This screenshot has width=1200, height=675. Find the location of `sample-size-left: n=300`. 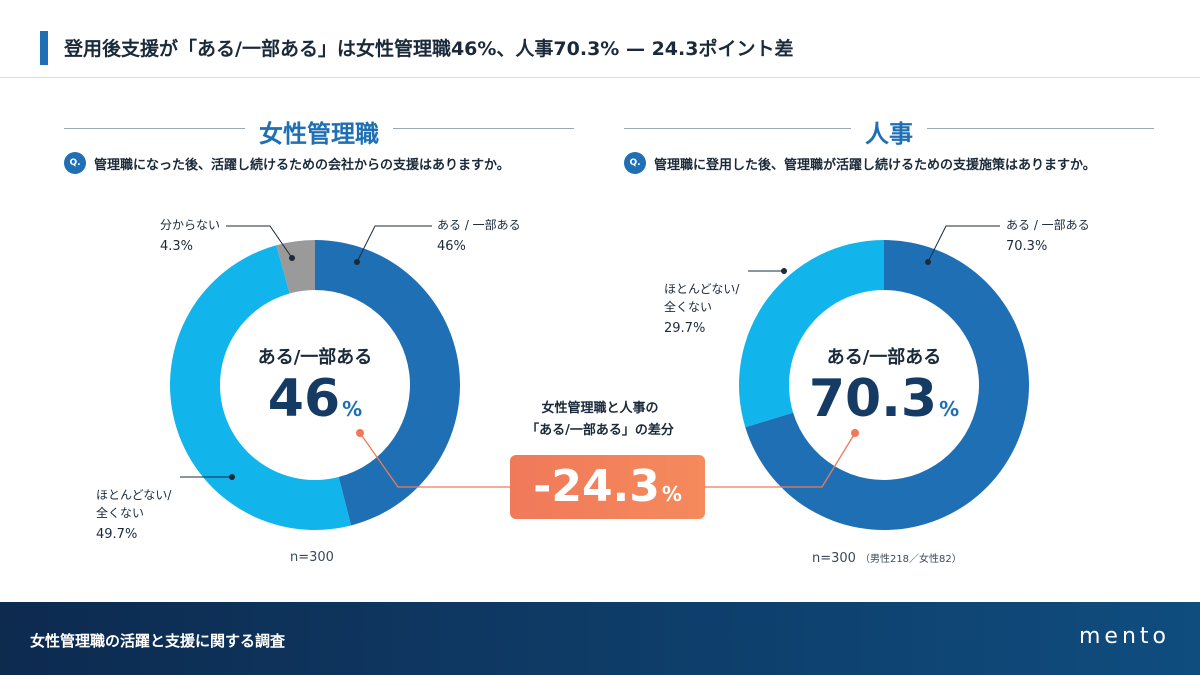

sample-size-left: n=300 is located at coordinates (312, 557).